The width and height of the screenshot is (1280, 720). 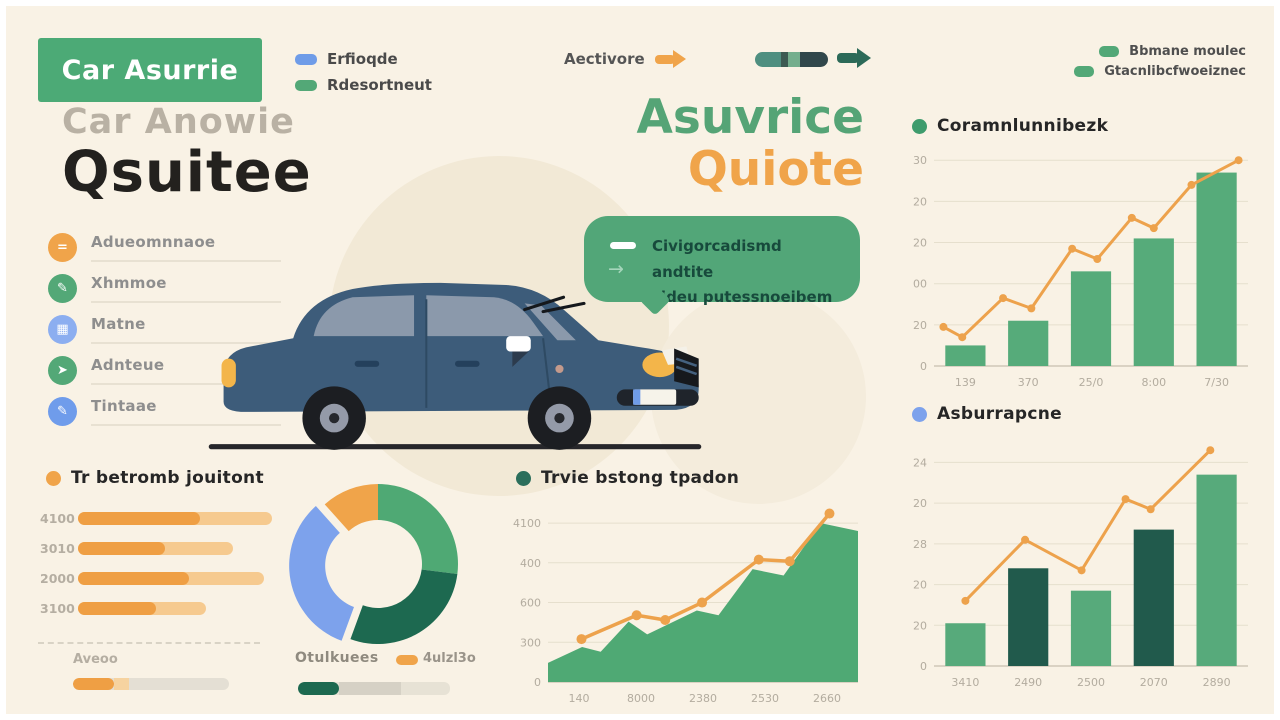 I want to click on spend-bar-row: 2000, so click(x=160, y=578).